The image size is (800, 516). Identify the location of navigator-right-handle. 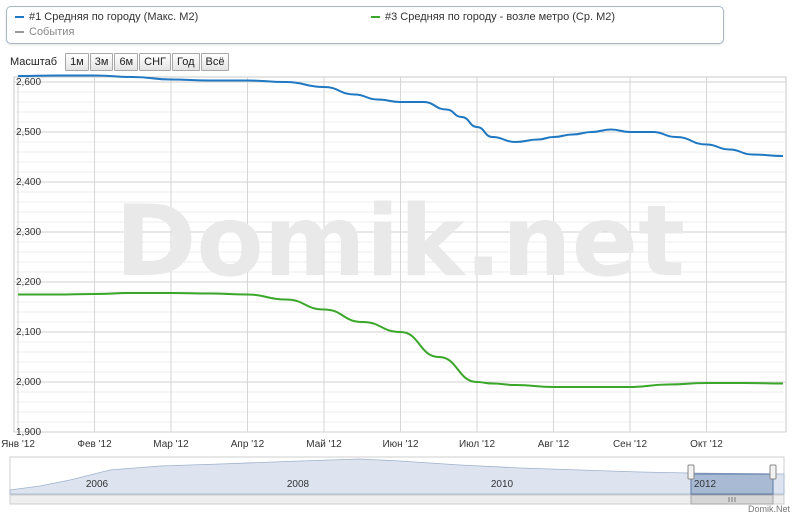
(773, 472).